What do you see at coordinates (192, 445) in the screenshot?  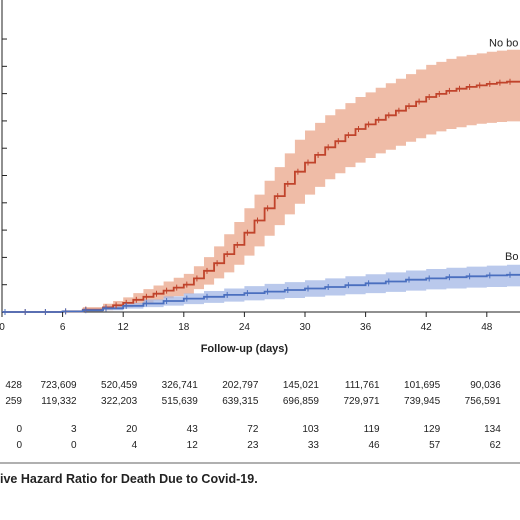 I see `events-booster-cell: 12` at bounding box center [192, 445].